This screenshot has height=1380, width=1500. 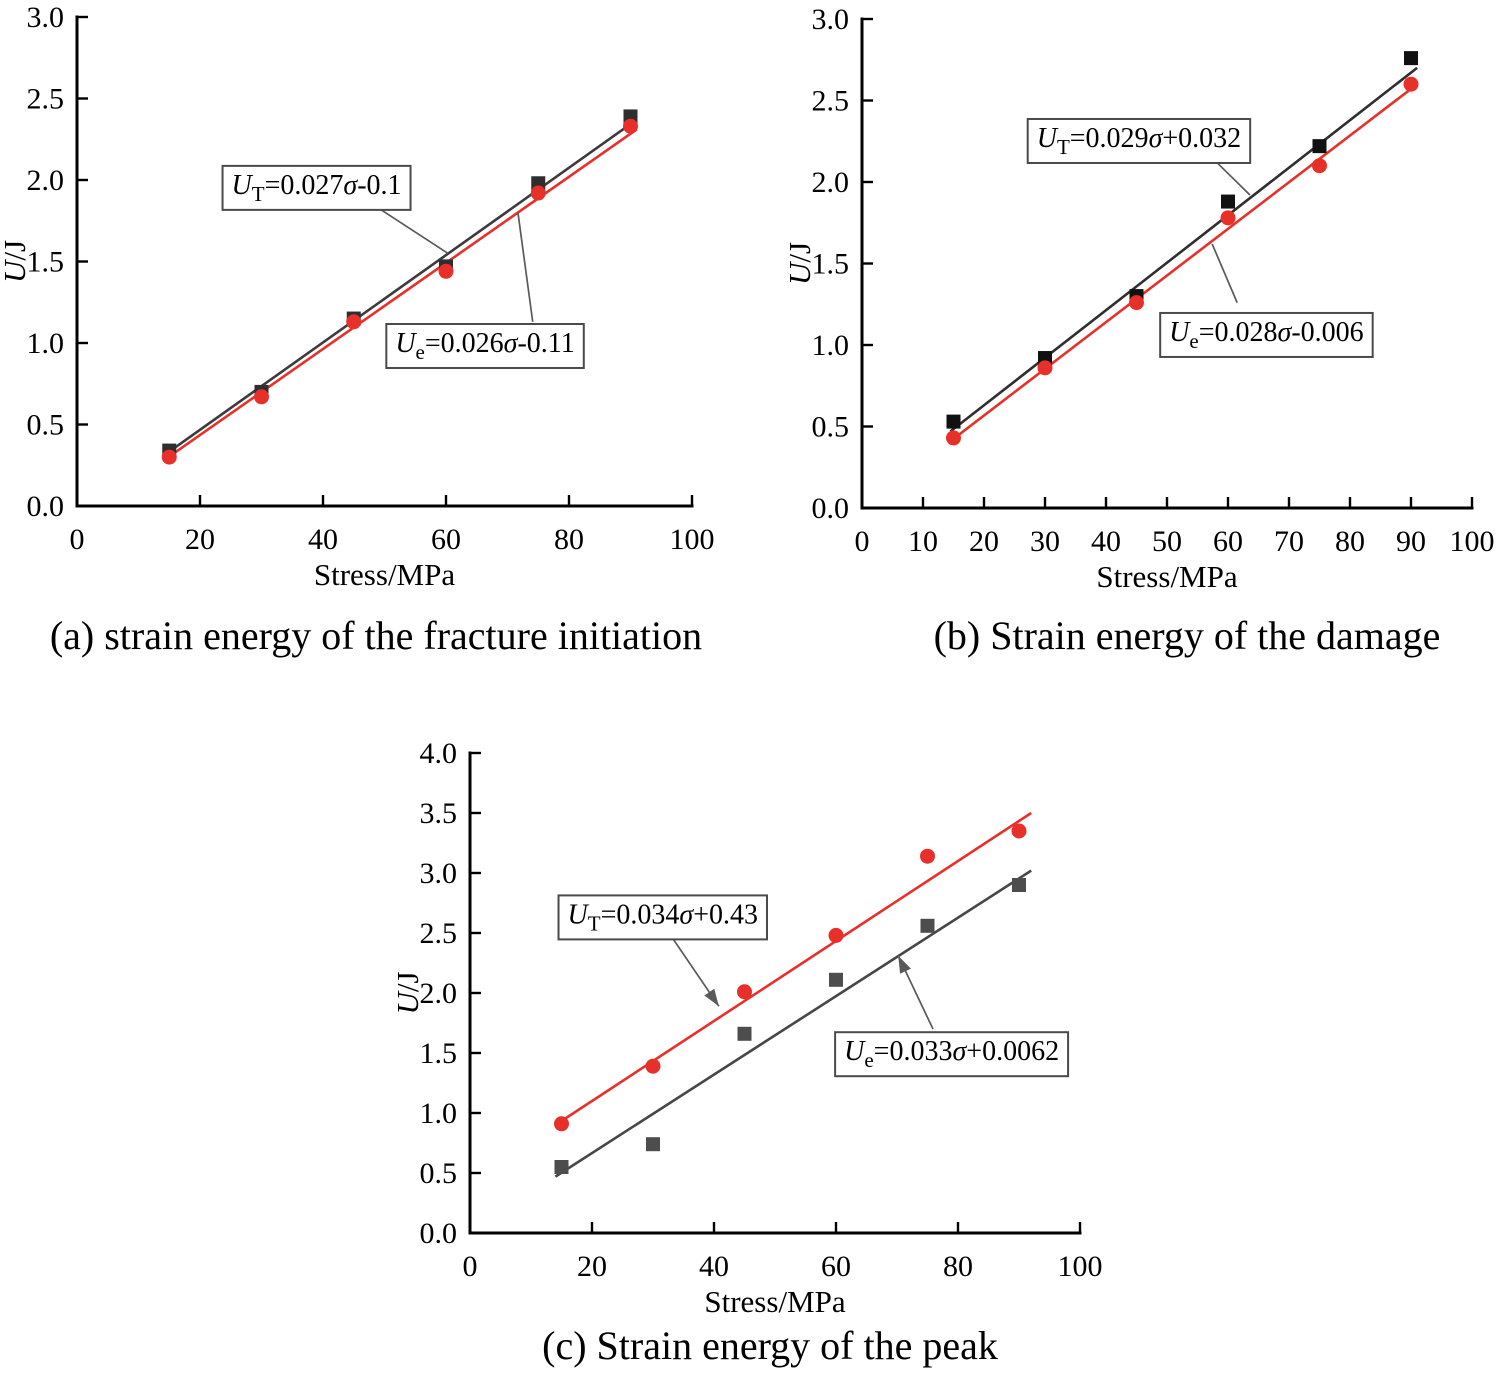 What do you see at coordinates (923, 541) in the screenshot?
I see `x-tick-label: 10` at bounding box center [923, 541].